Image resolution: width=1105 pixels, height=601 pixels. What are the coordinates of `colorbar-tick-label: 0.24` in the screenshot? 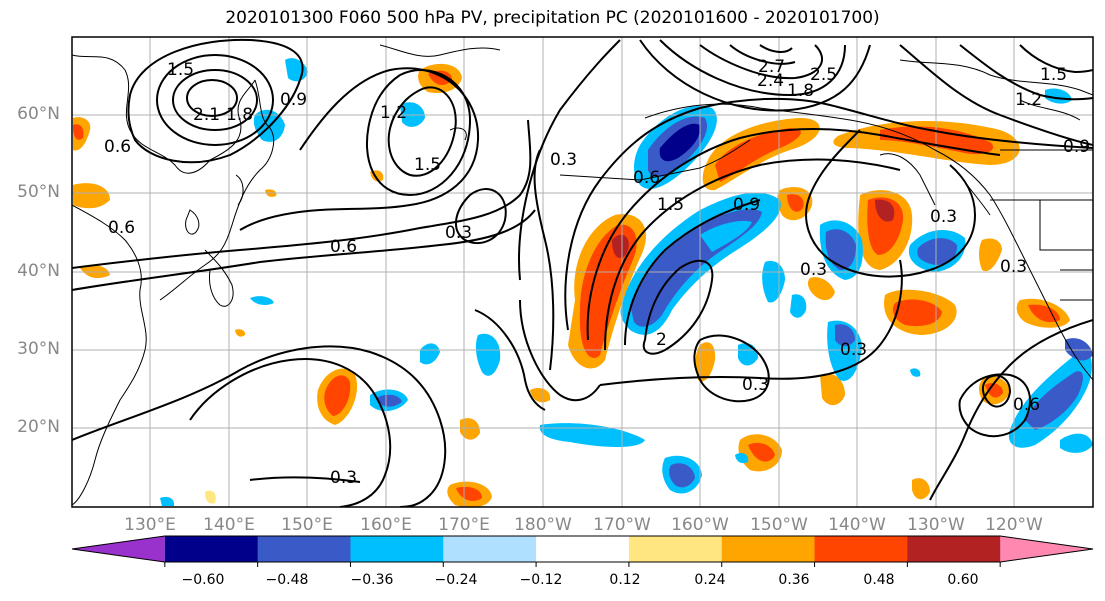 It's located at (710, 580).